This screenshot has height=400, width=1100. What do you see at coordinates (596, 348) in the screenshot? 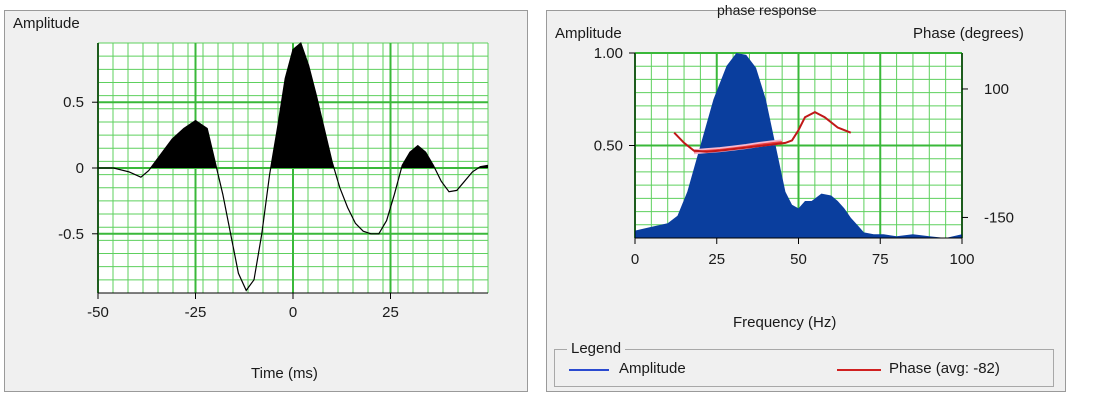
I see `legend-title: Legend` at bounding box center [596, 348].